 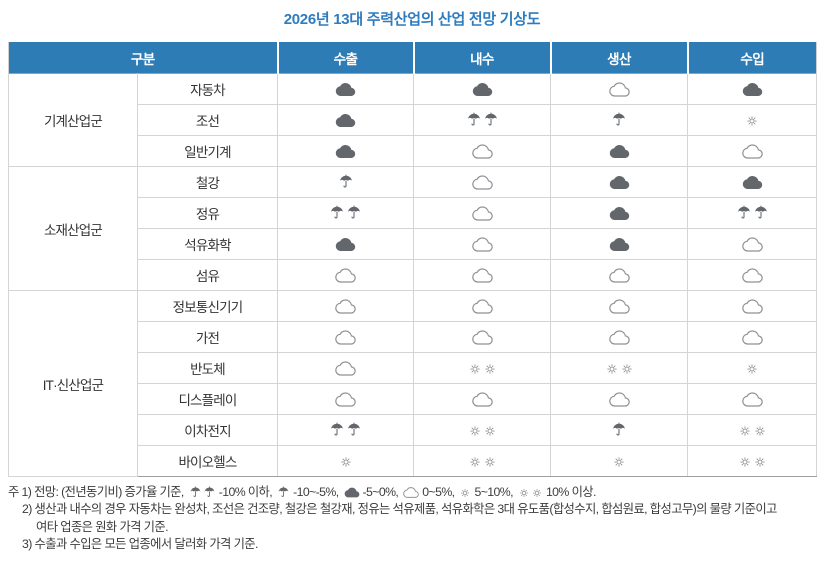 I want to click on legend-dark-cloud-icon, so click(x=352, y=492).